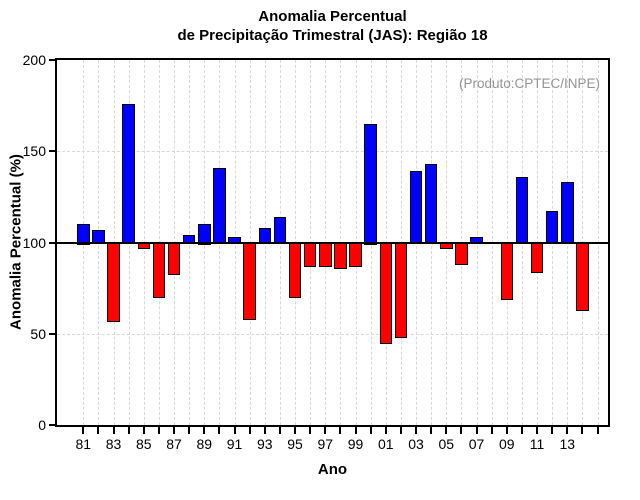 This screenshot has height=500, width=640. I want to click on x-tick-label: 05, so click(446, 444).